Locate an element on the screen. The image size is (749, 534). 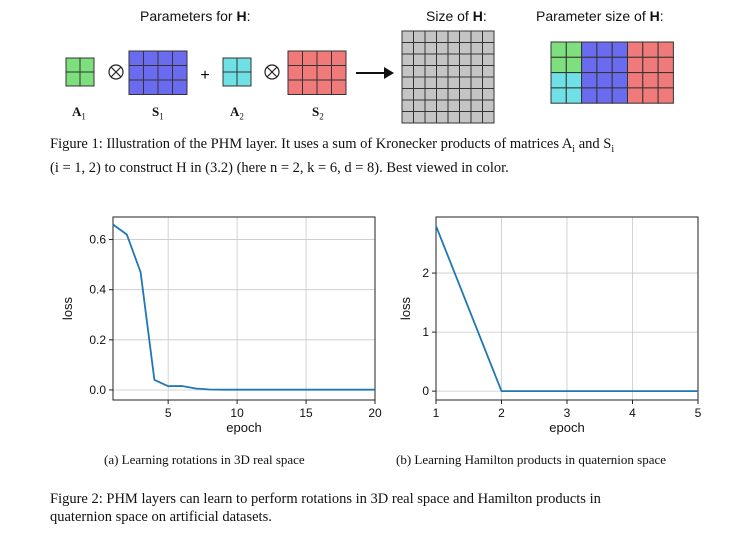
x-tick-label: 2 is located at coordinates (501, 413).